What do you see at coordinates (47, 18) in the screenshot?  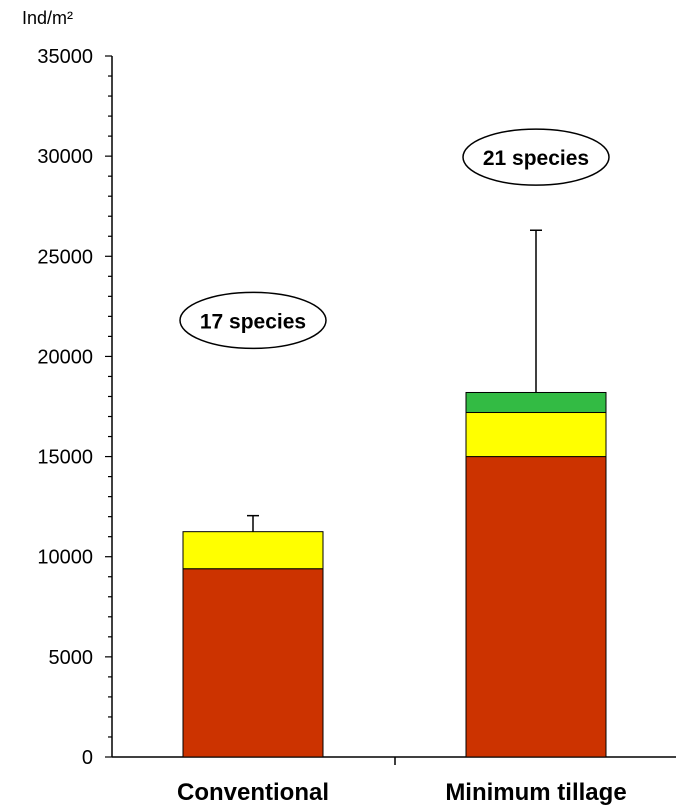 I see `y-axis-unit-label: Ind/m²` at bounding box center [47, 18].